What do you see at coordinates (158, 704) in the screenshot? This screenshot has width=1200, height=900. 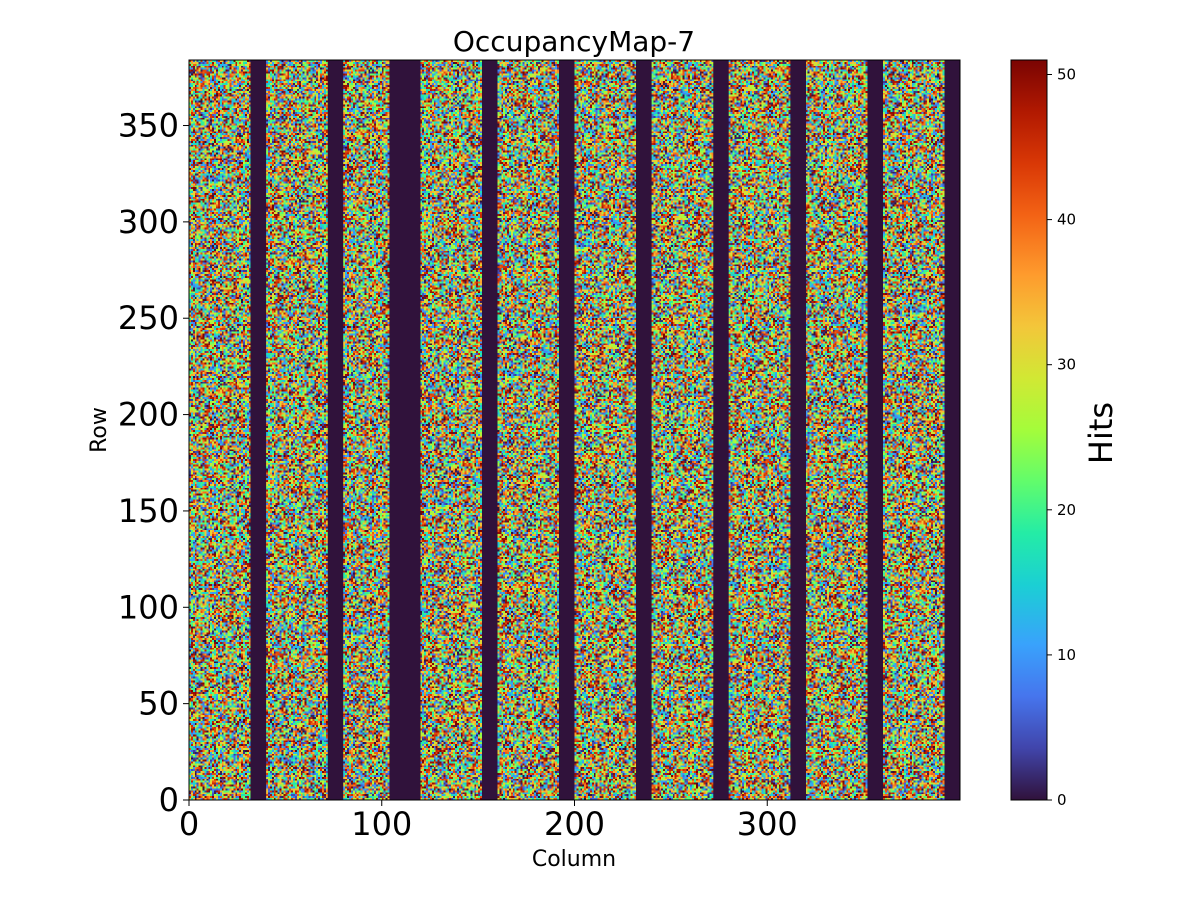 I see `y-tick-label: 50` at bounding box center [158, 704].